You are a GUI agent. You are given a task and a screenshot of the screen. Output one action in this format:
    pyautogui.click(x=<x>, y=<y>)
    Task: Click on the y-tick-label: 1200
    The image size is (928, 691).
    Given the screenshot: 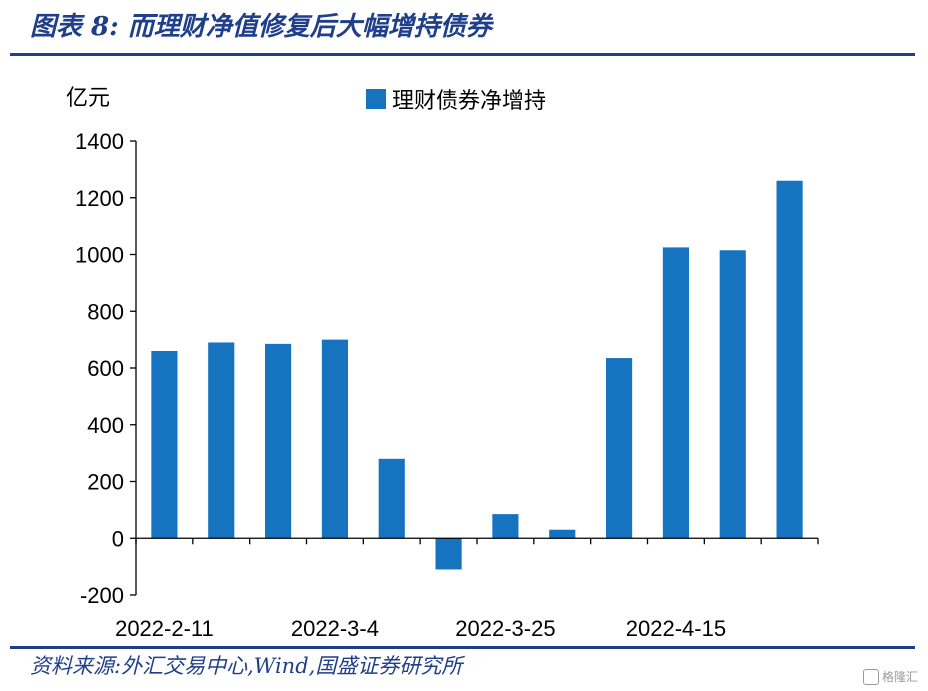 What is the action you would take?
    pyautogui.click(x=99, y=198)
    